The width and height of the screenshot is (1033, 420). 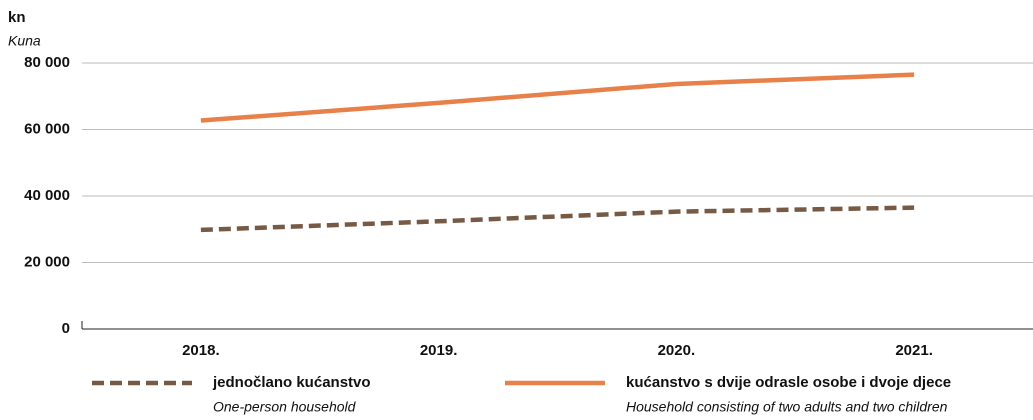 I want to click on y-axis-sublabel: Kuna, so click(x=24, y=41).